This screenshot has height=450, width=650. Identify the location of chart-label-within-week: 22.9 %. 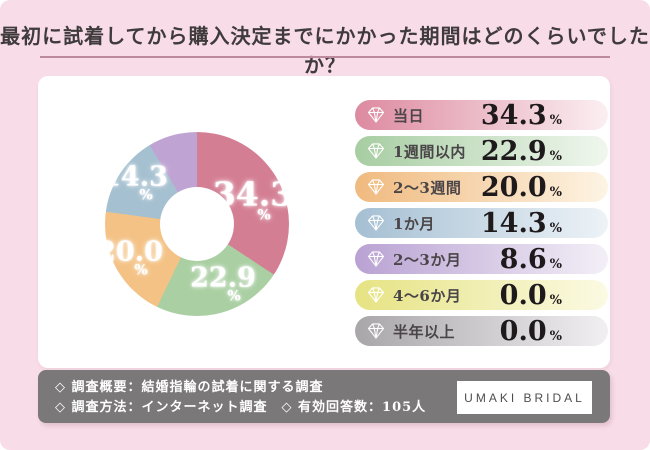
(223, 283).